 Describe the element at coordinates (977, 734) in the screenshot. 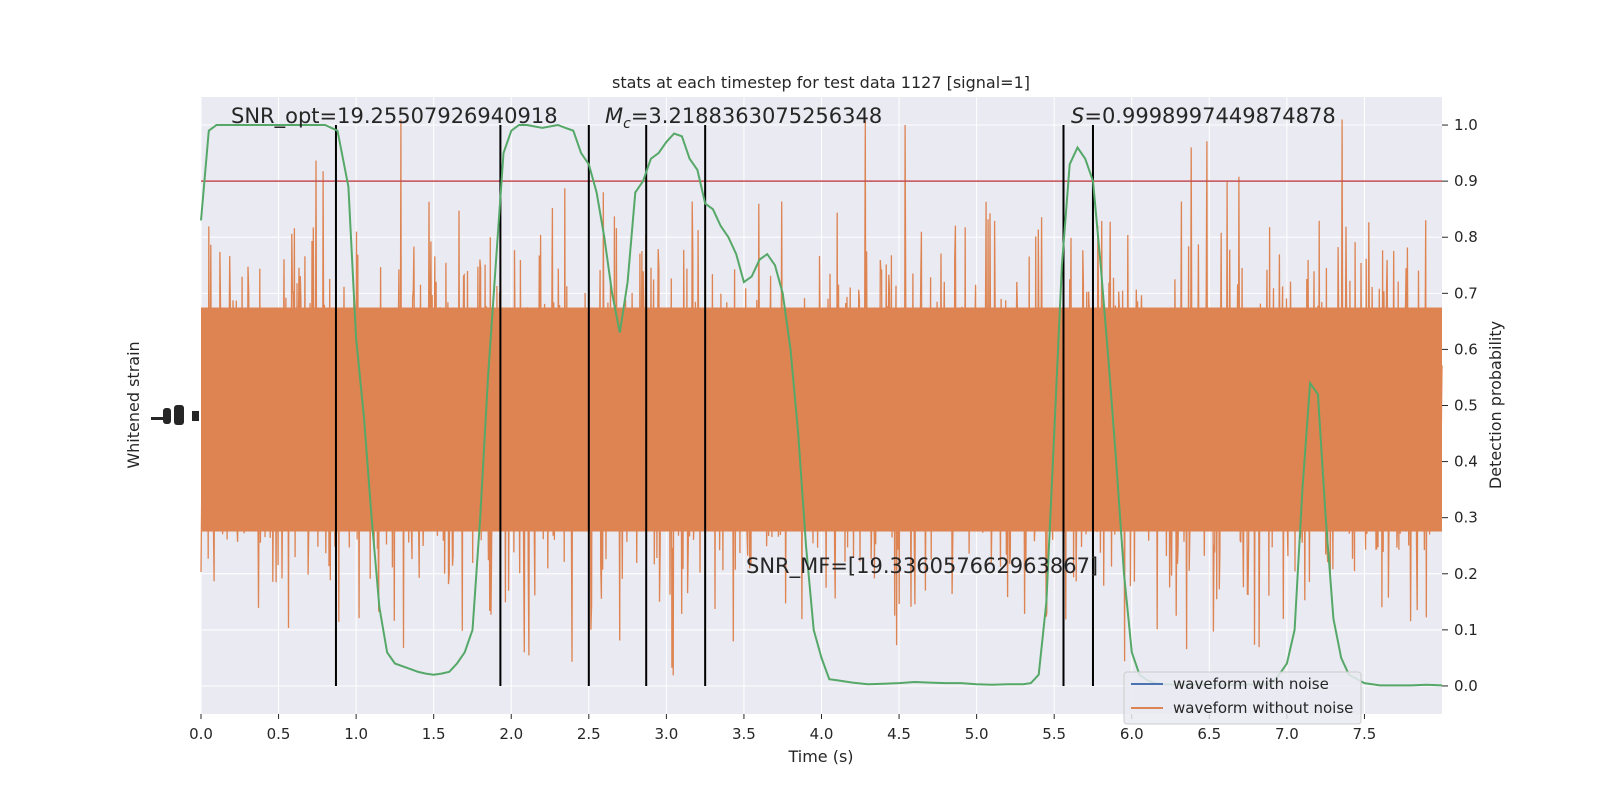

I see `x-tick-label: 5.0` at that location.